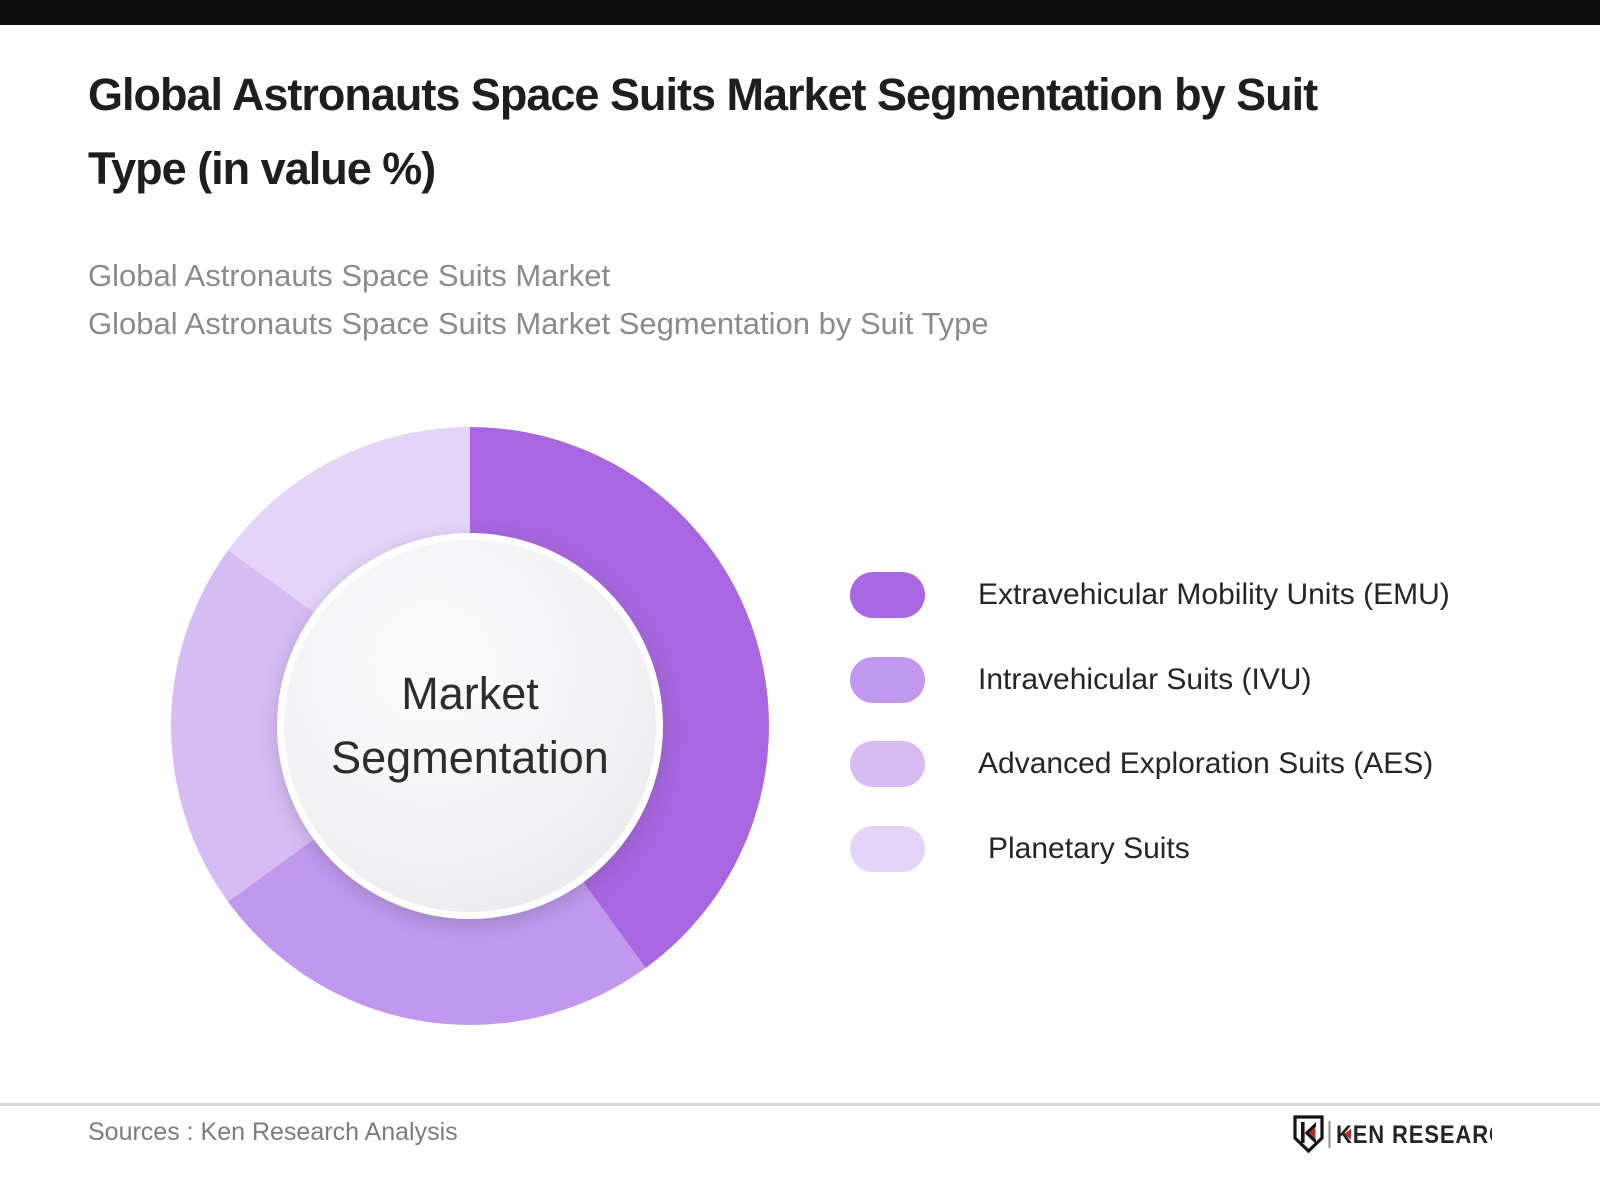 The width and height of the screenshot is (1600, 1200). What do you see at coordinates (349, 275) in the screenshot?
I see `subtitle-line1: Global Astronauts Space Suits Market` at bounding box center [349, 275].